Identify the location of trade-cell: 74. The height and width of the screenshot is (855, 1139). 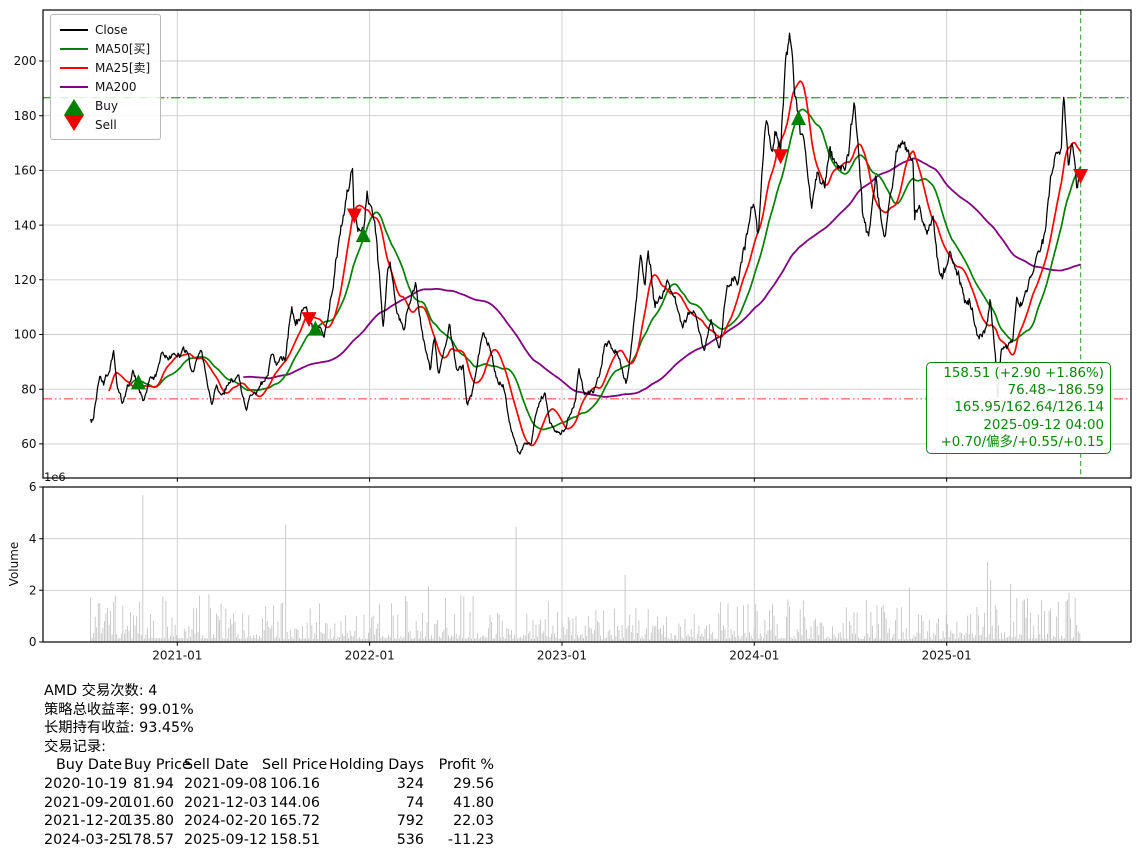
(414, 802).